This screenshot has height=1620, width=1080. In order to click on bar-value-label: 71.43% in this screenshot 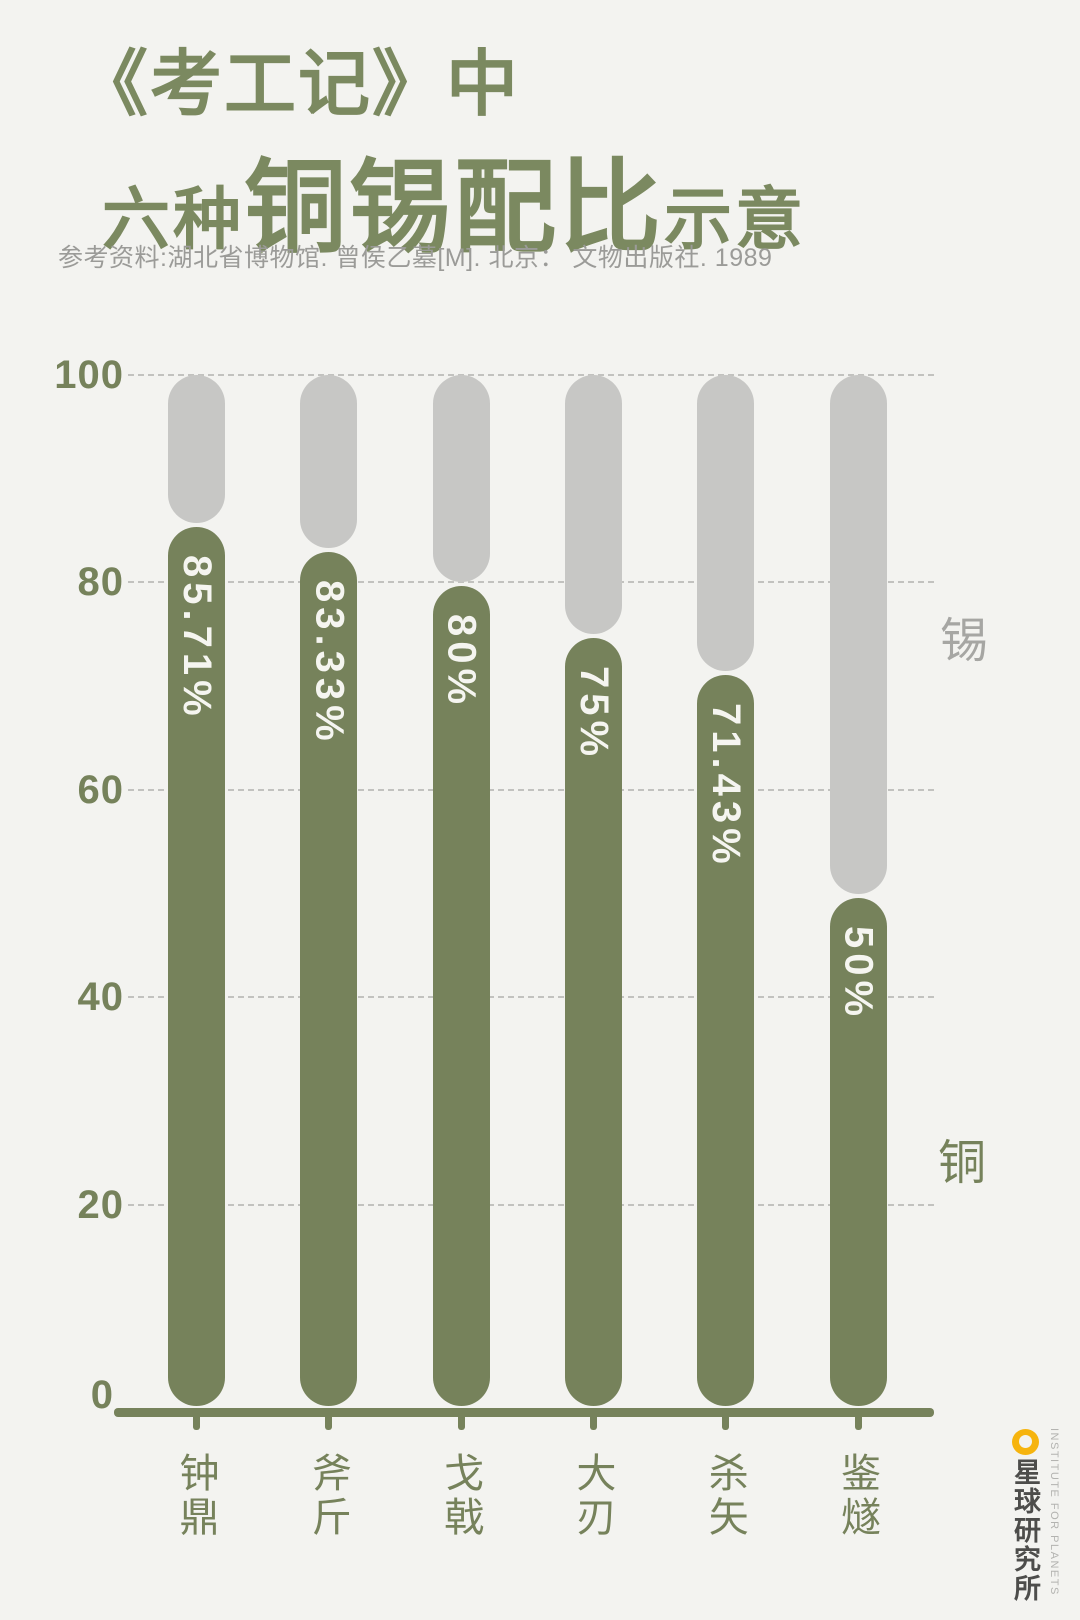, I will do `click(726, 786)`.